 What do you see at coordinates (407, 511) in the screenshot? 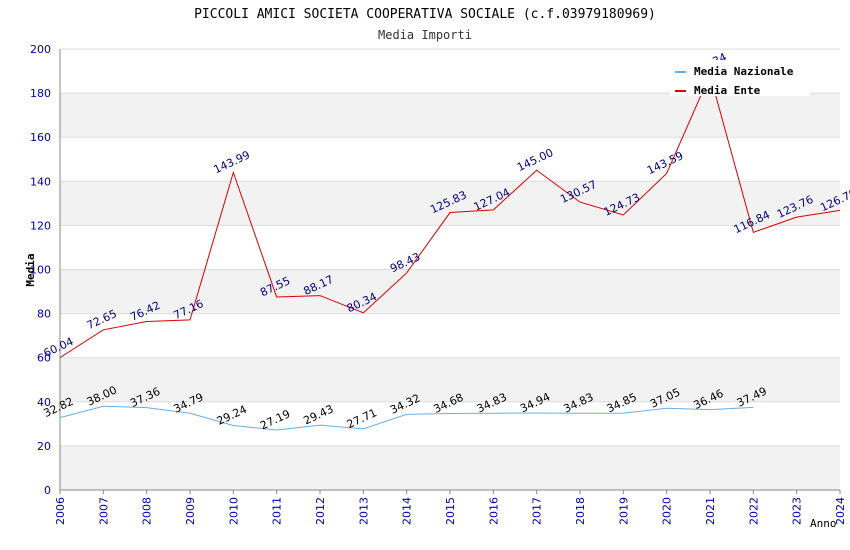
I see `x-tick-label: 2014` at bounding box center [407, 511].